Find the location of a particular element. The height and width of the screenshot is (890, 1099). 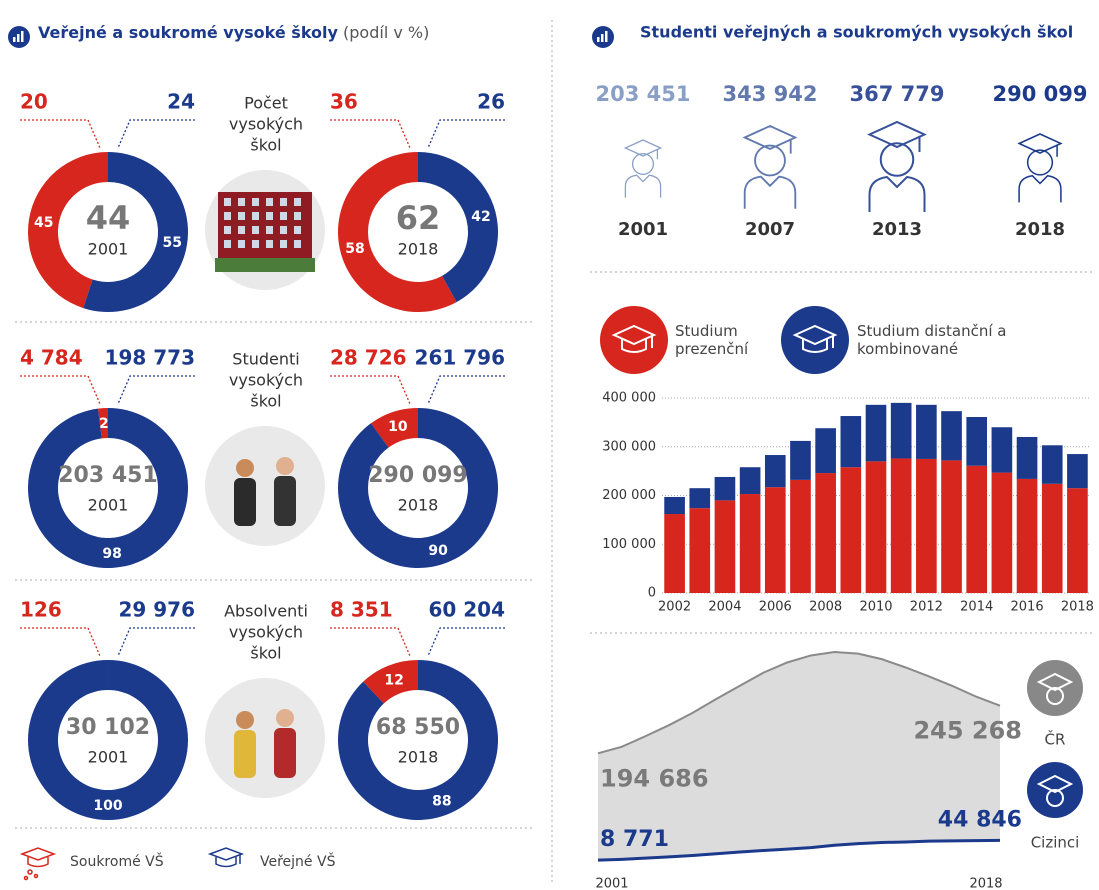

segment-label: 90 is located at coordinates (438, 551).